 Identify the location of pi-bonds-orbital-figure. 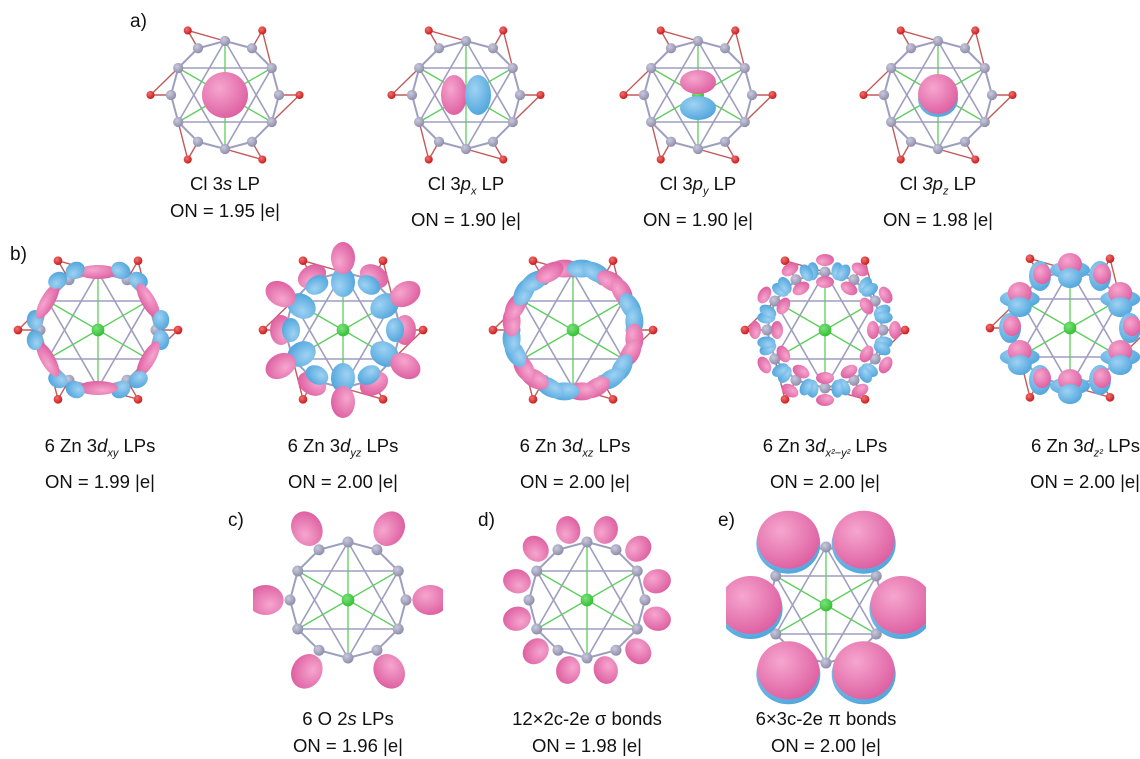
(826, 607).